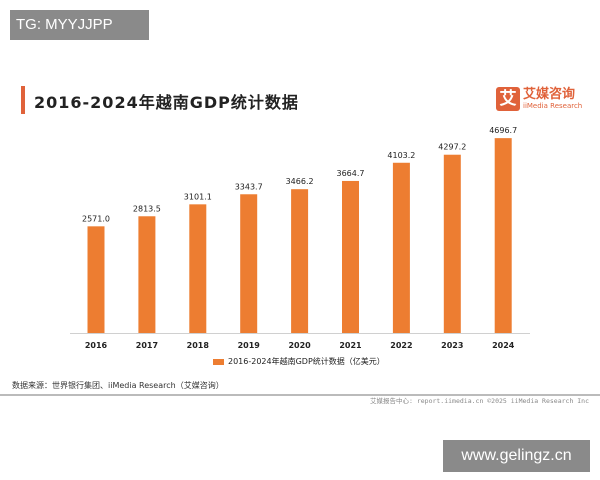  What do you see at coordinates (23, 100) in the screenshot?
I see `title-accent-bar` at bounding box center [23, 100].